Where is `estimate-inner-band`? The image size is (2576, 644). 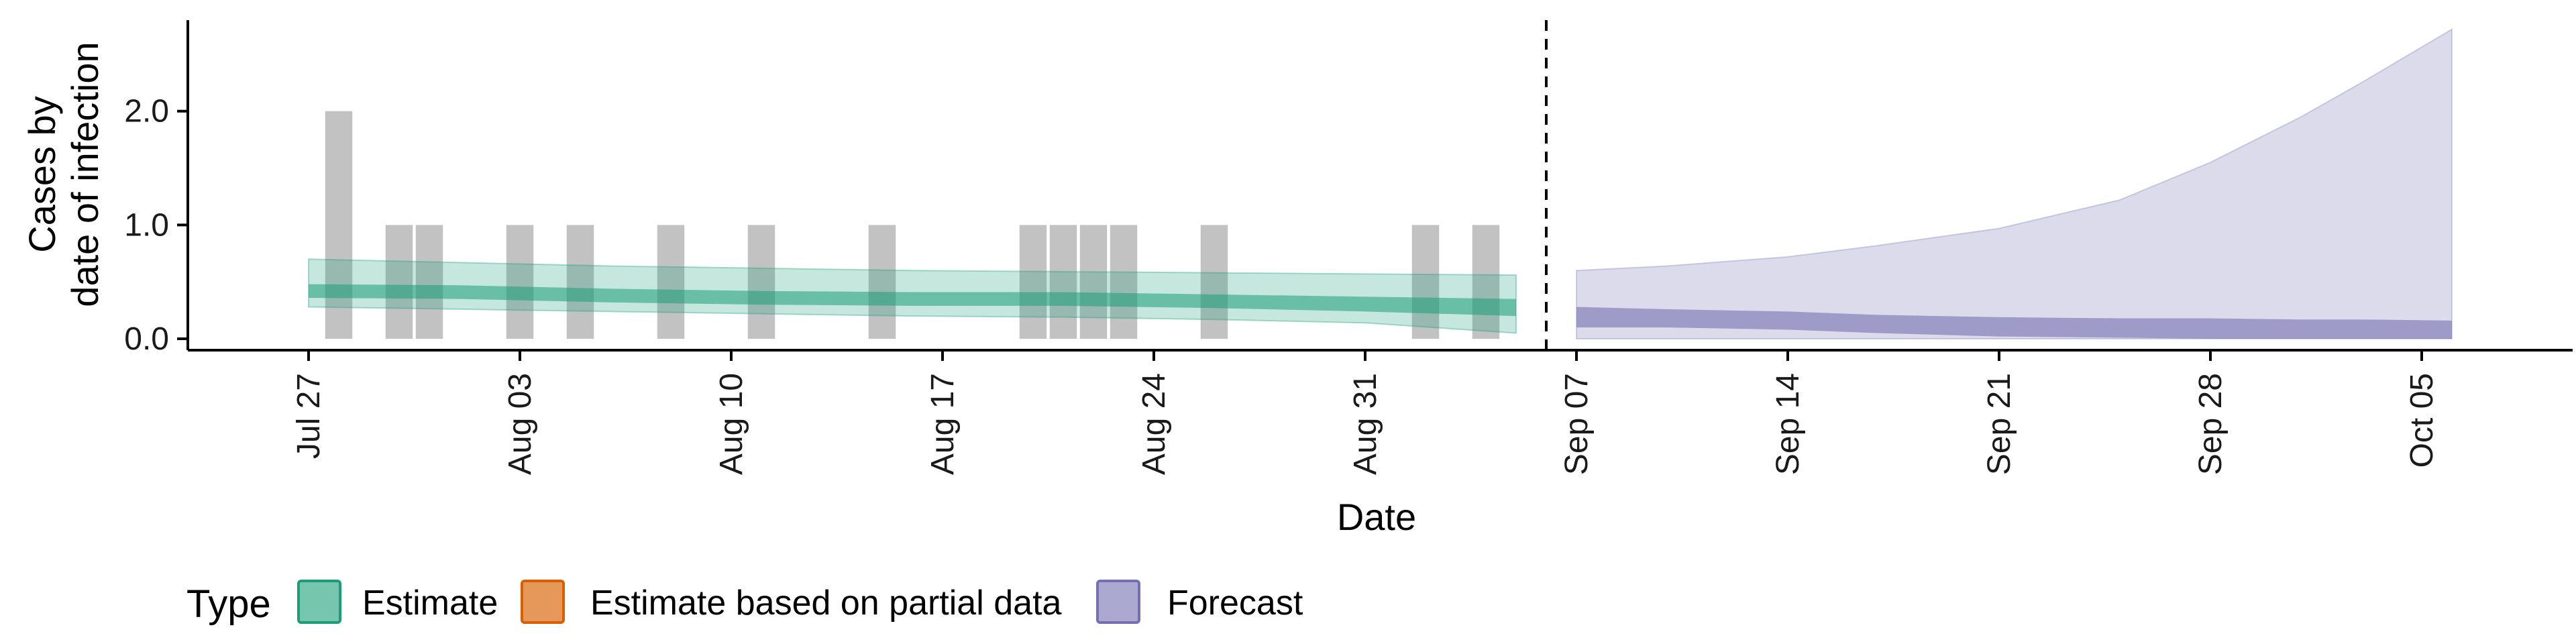 estimate-inner-band is located at coordinates (912, 300).